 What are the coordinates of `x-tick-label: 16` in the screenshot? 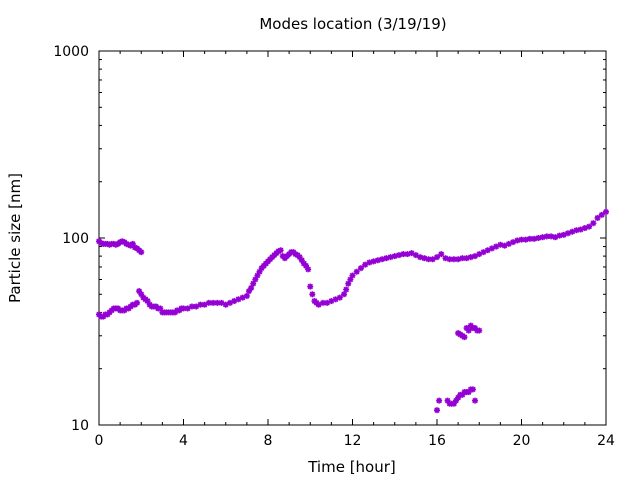 It's located at (437, 441).